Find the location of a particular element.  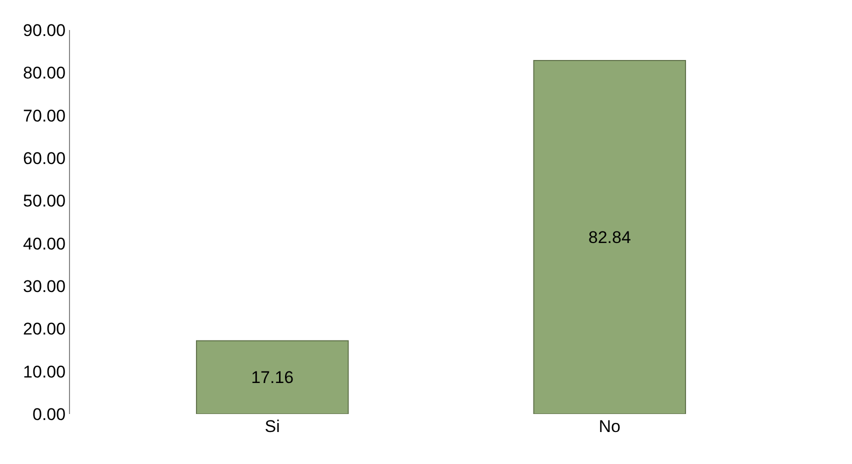

y-tick-label: 10.00 is located at coordinates (44, 372).